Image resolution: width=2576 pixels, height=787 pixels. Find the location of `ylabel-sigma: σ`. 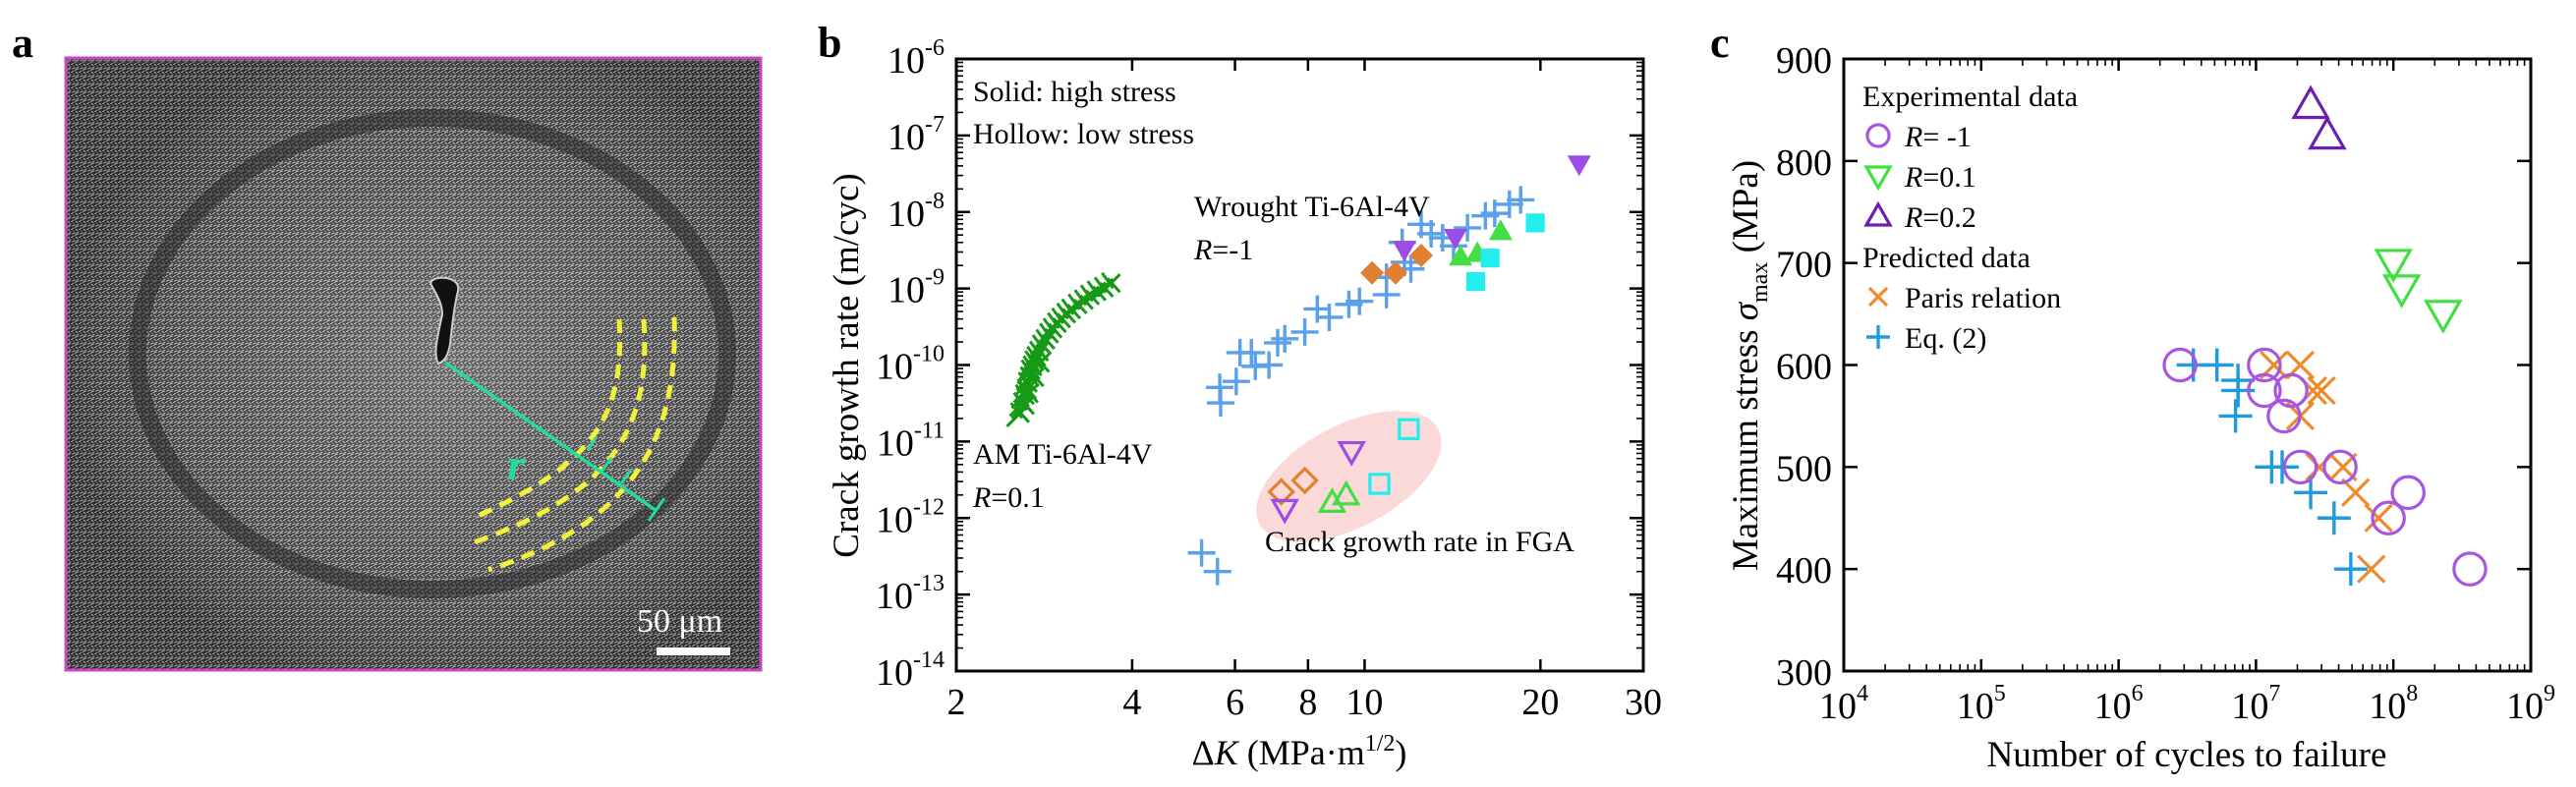

ylabel-sigma: σ is located at coordinates (1746, 310).